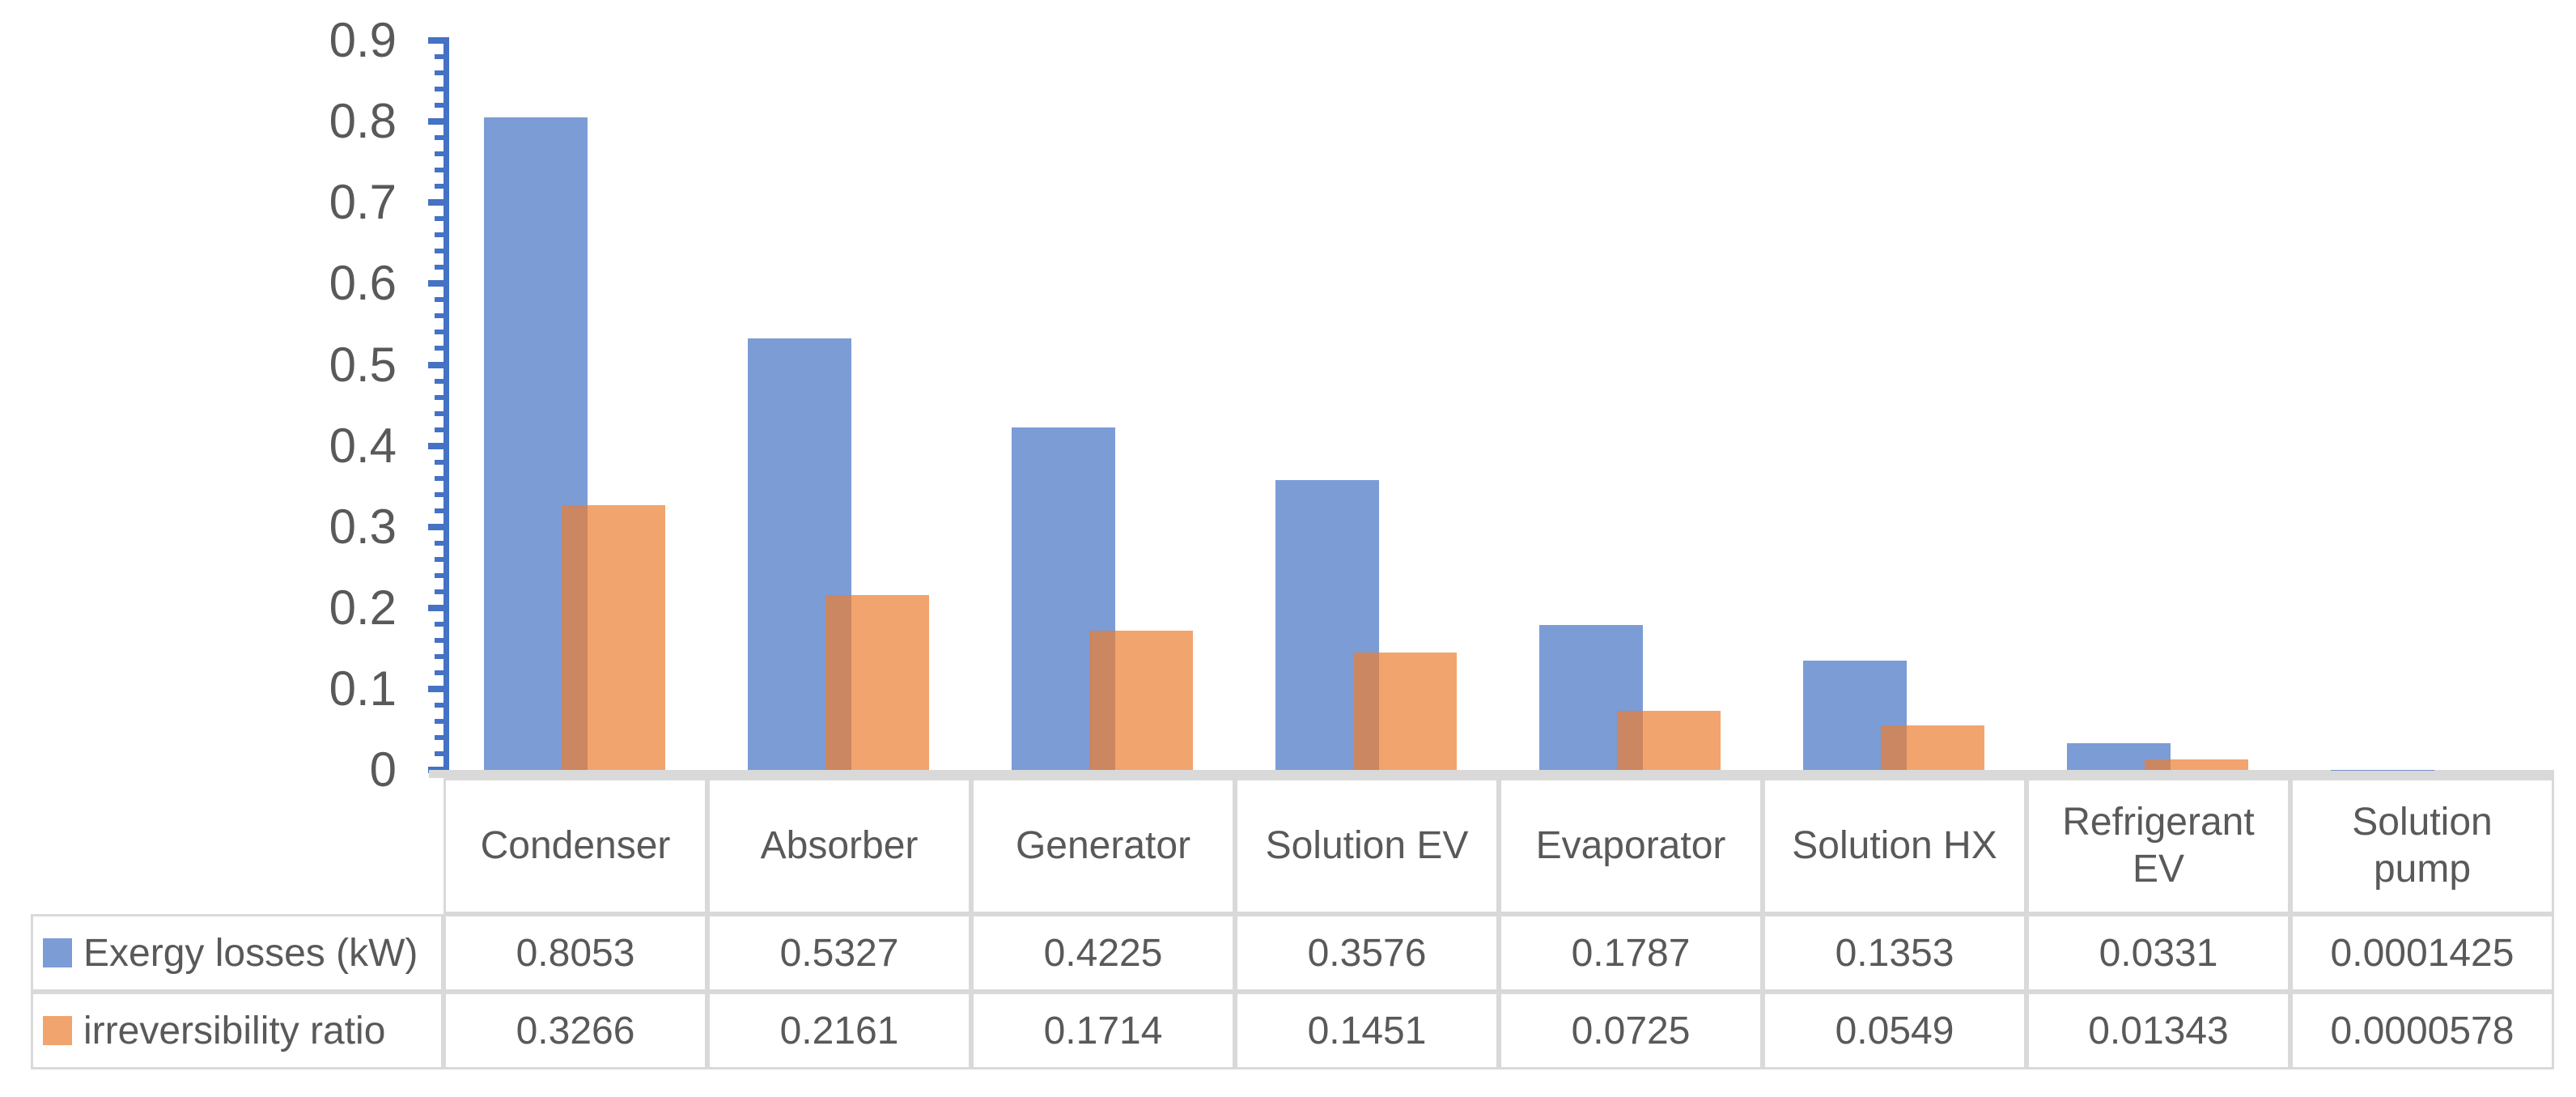  What do you see at coordinates (2158, 953) in the screenshot?
I see `value-exergy-losses-kw-refrigerant-ev: 0.0331` at bounding box center [2158, 953].